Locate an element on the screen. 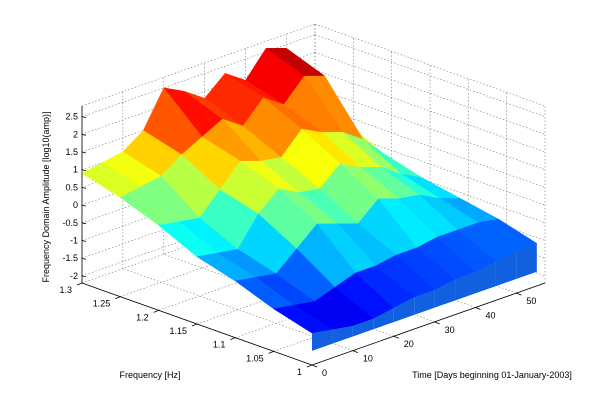  z-tick-label: 2 is located at coordinates (75, 134).